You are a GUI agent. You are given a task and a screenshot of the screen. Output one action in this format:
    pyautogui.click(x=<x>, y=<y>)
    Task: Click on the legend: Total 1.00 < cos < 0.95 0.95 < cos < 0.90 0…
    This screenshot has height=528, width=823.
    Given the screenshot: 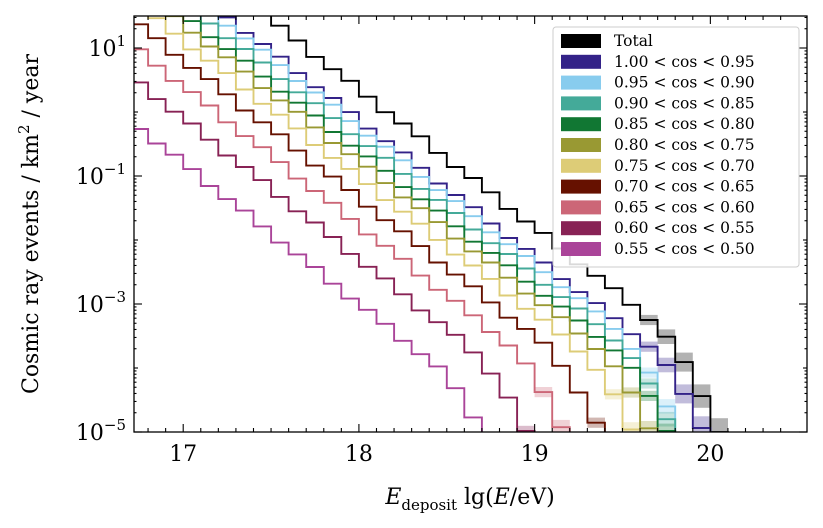 What is the action you would take?
    pyautogui.click(x=676, y=147)
    